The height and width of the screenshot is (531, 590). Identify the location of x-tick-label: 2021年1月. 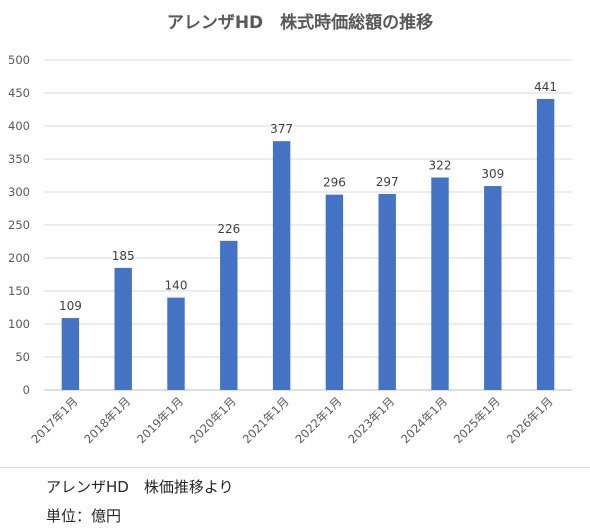
(266, 420).